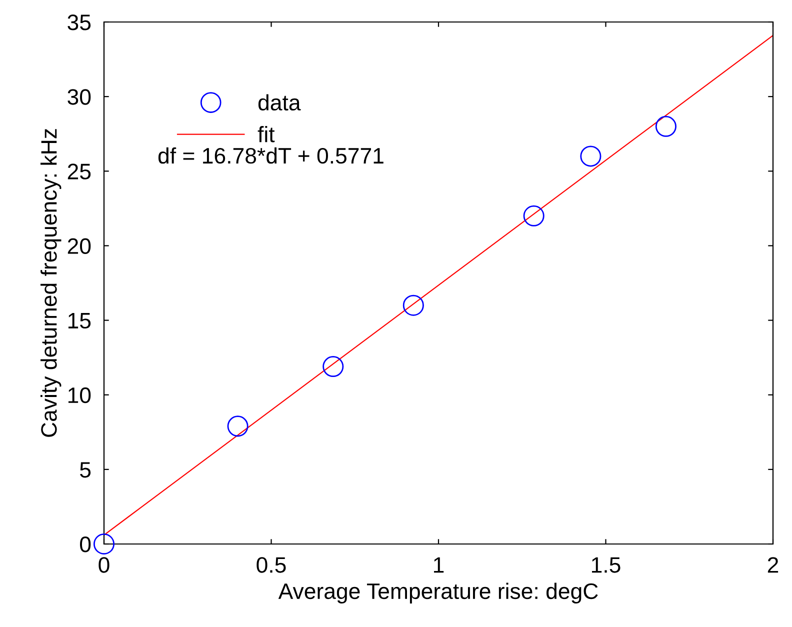 This screenshot has width=792, height=627. I want to click on annotation: df = 16.78*dT + 0.5771, so click(271, 155).